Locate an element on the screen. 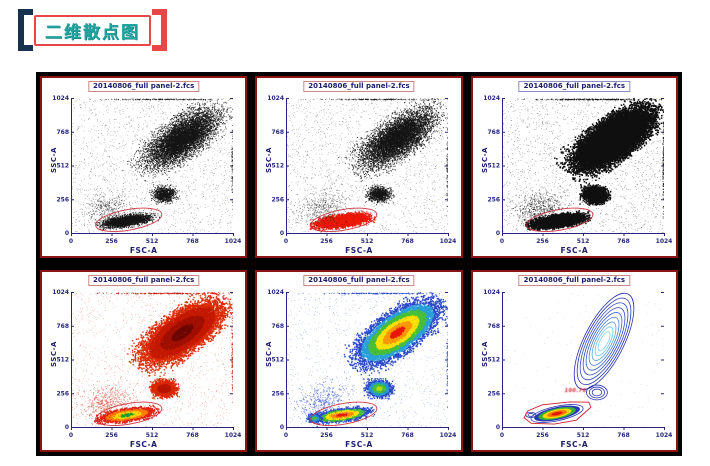 Image resolution: width=710 pixels, height=466 pixels. section-title: 二维散点图 is located at coordinates (92, 32).